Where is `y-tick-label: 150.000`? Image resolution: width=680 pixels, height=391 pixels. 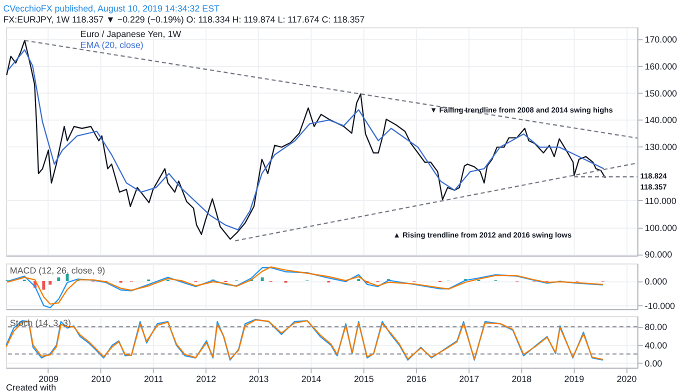
y-tick-label: 150.000 is located at coordinates (661, 93).